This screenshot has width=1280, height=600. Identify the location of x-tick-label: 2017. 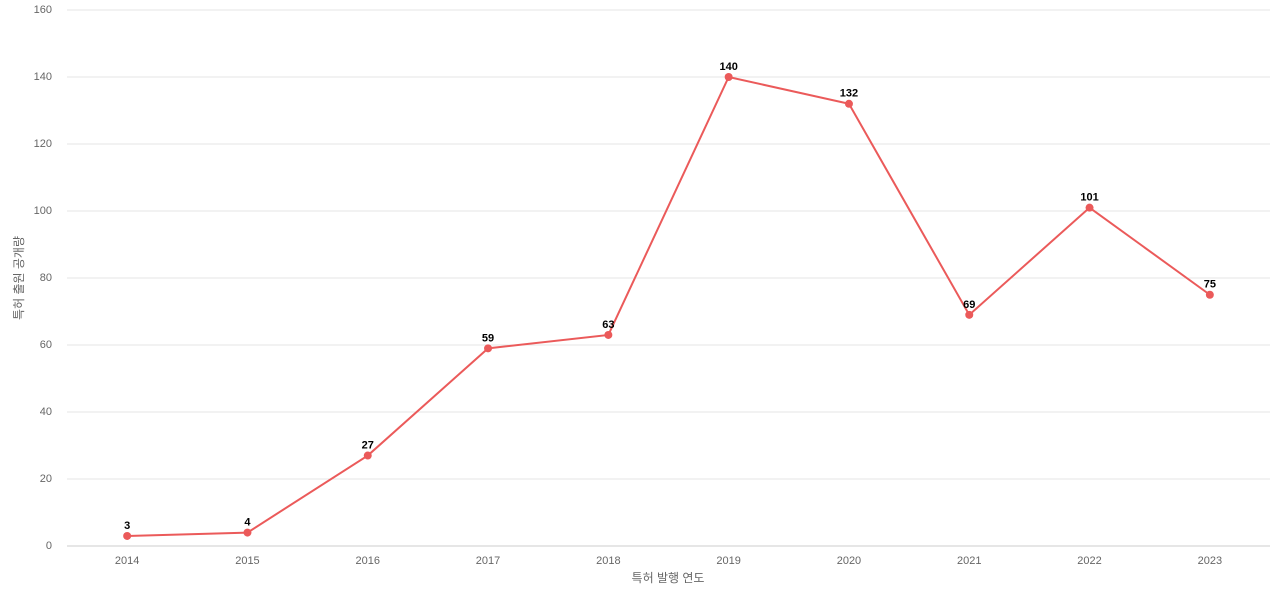
(488, 561).